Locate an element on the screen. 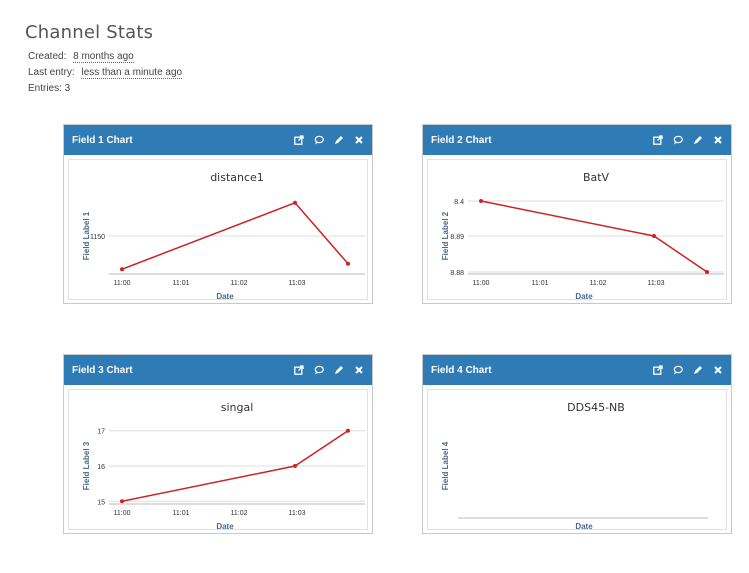 The width and height of the screenshot is (749, 573). chart-title: DDS45-NB is located at coordinates (596, 407).